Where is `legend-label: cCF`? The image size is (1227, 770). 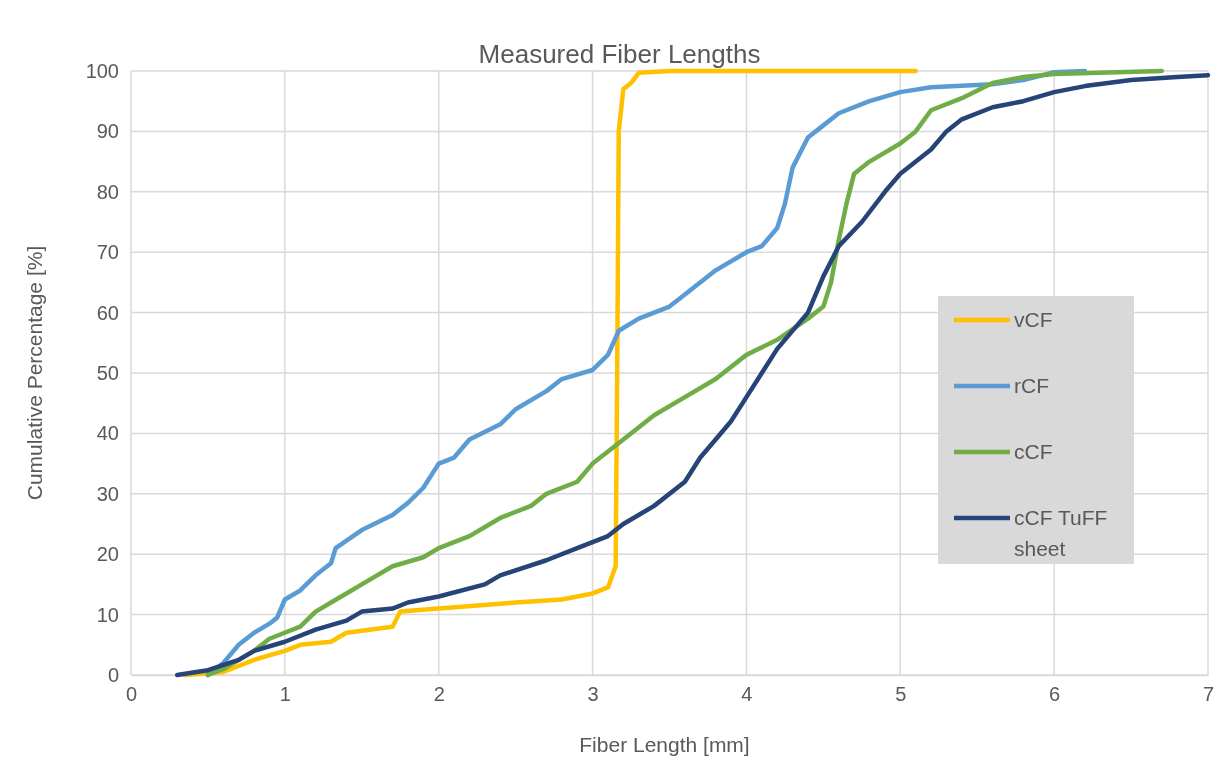 legend-label: cCF is located at coordinates (1033, 451).